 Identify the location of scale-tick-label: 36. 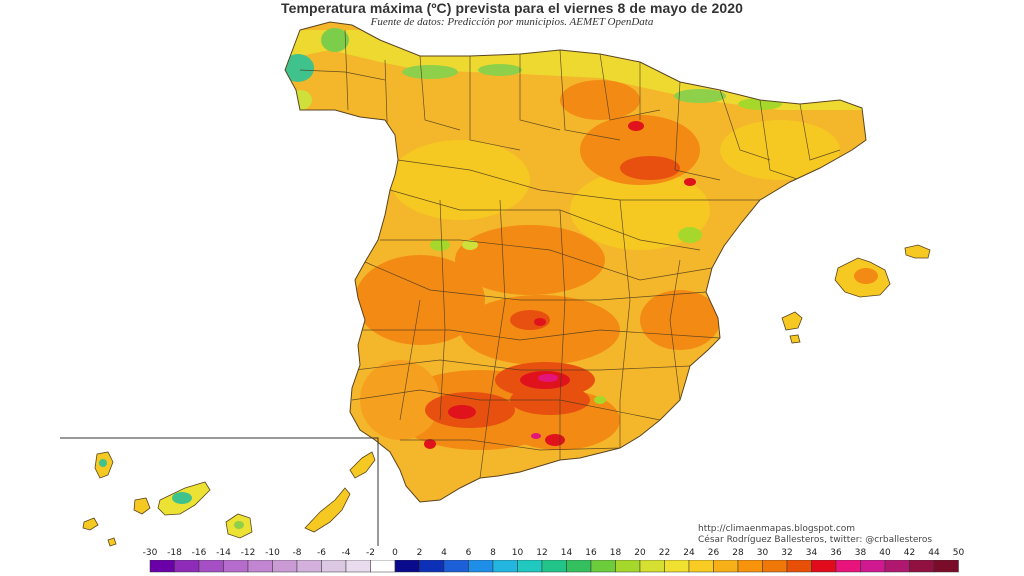
(836, 553).